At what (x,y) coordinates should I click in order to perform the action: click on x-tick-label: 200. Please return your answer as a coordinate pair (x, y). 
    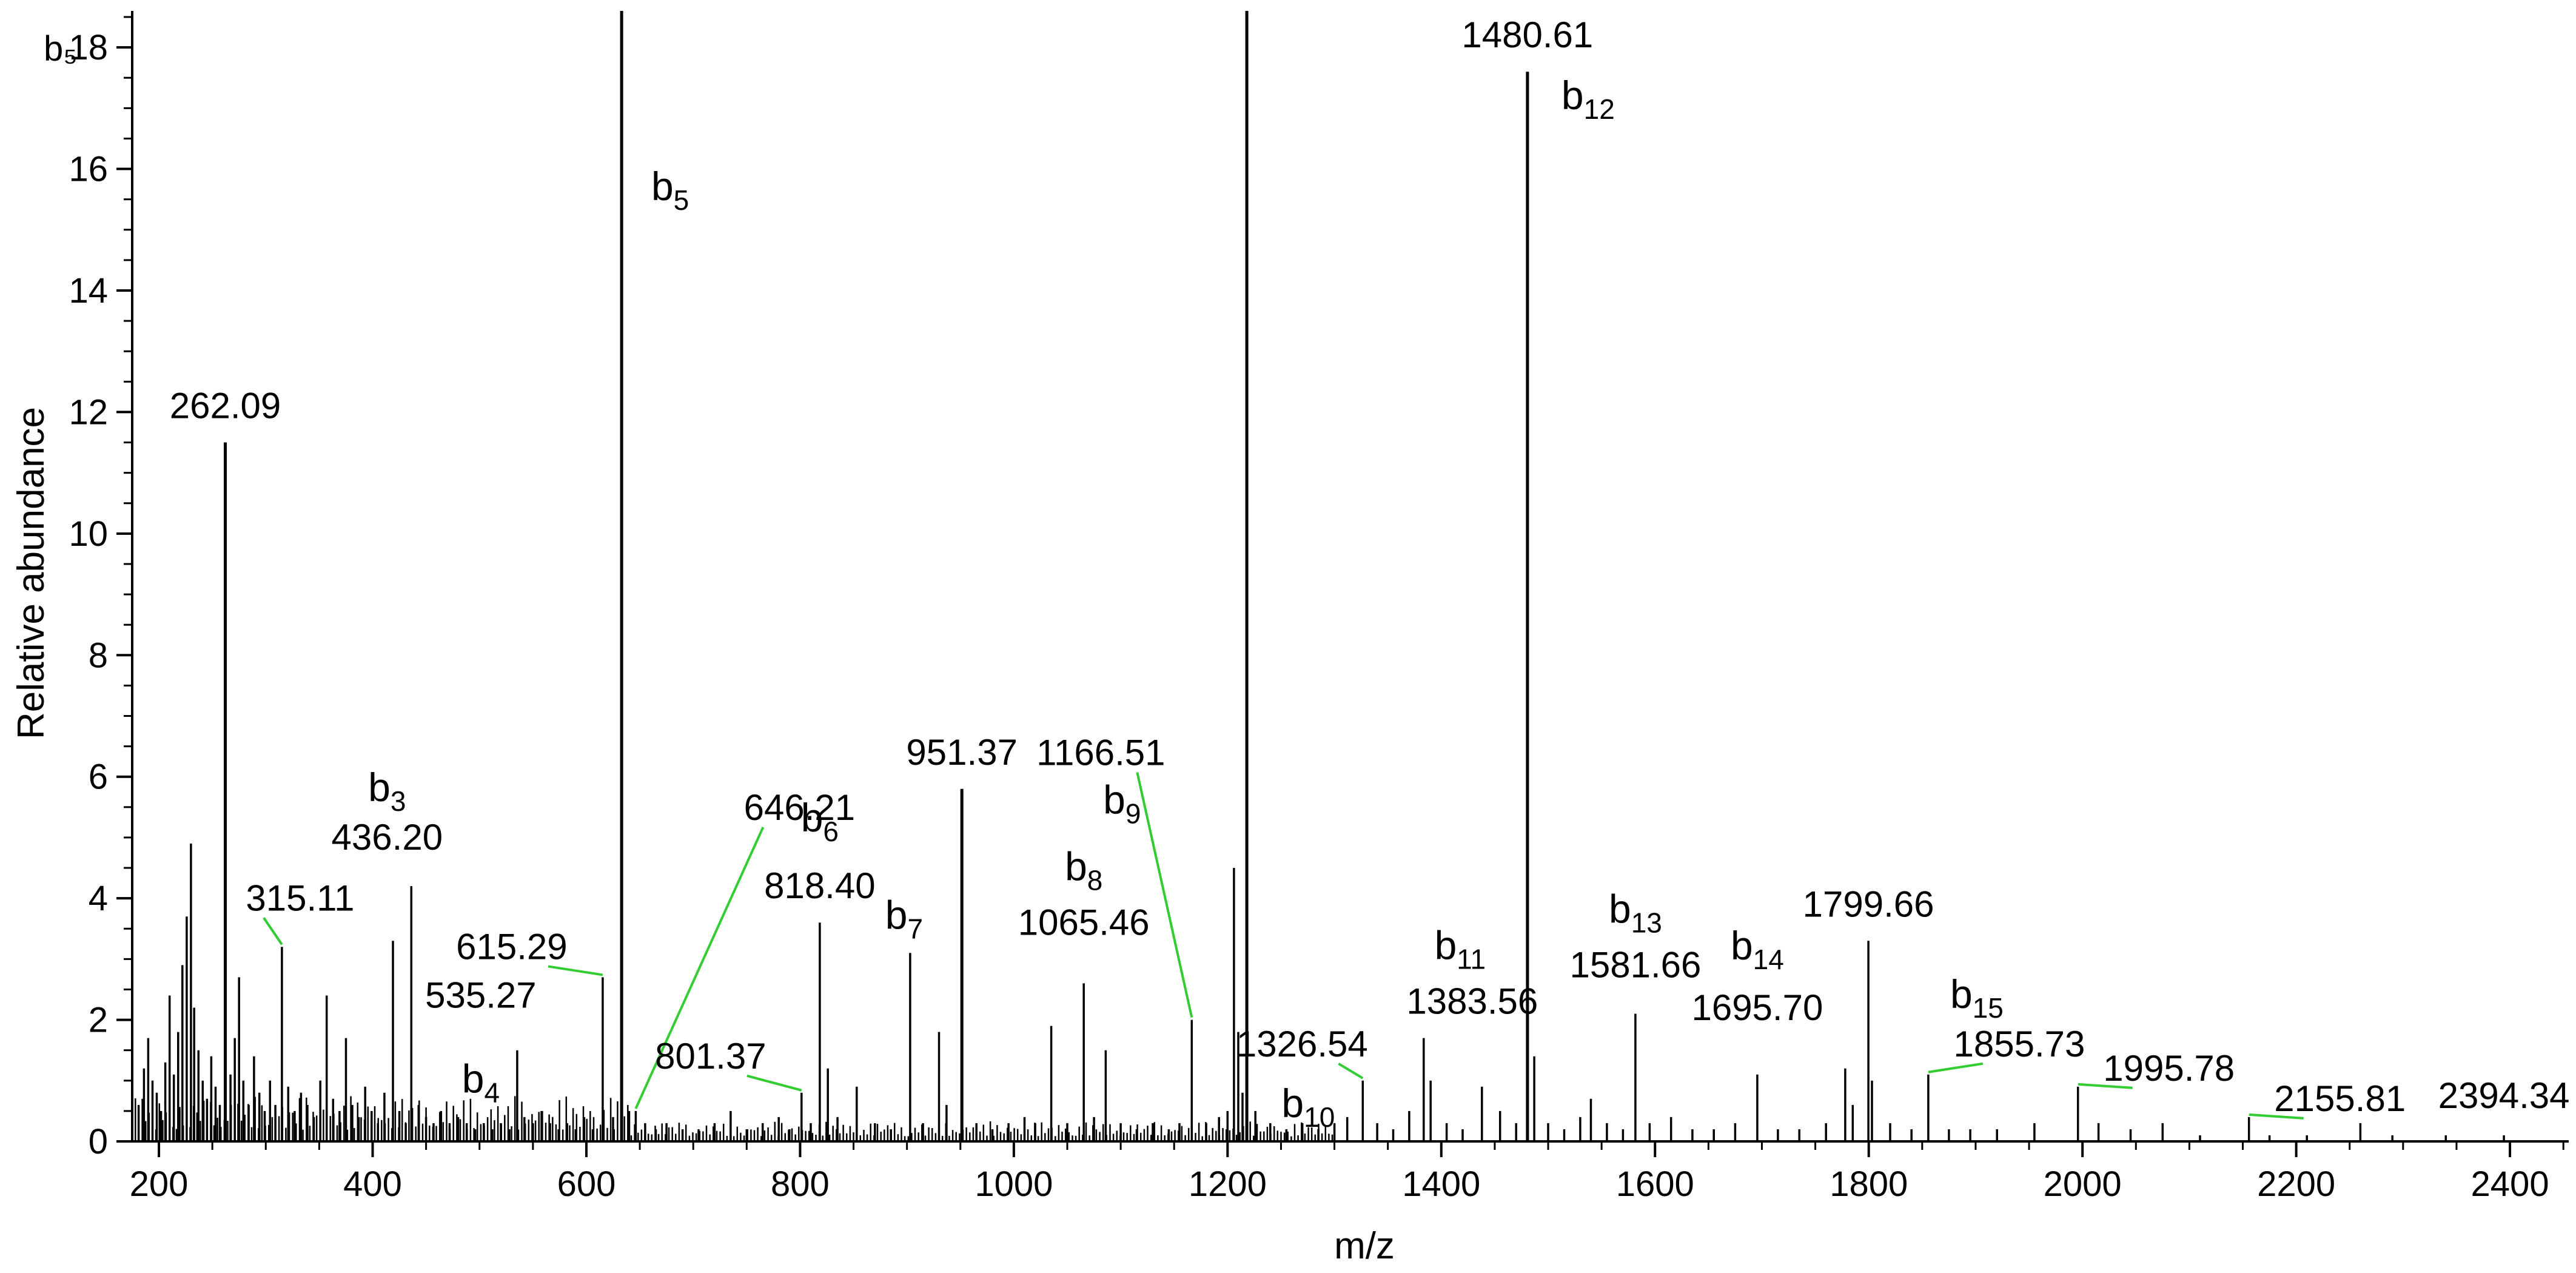
    Looking at the image, I should click on (159, 1184).